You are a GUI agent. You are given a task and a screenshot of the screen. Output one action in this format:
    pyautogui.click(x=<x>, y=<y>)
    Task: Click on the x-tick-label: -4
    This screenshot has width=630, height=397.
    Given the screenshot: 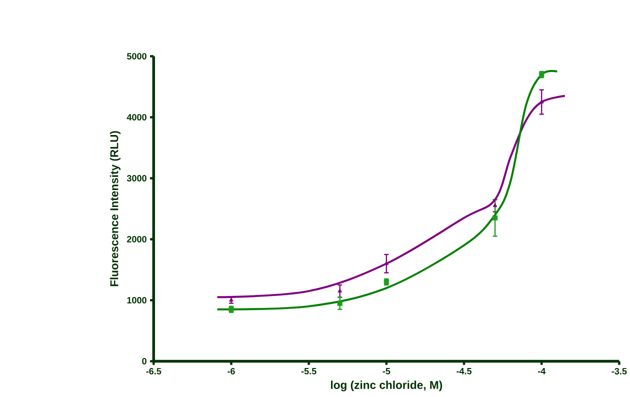 What is the action you would take?
    pyautogui.click(x=542, y=371)
    